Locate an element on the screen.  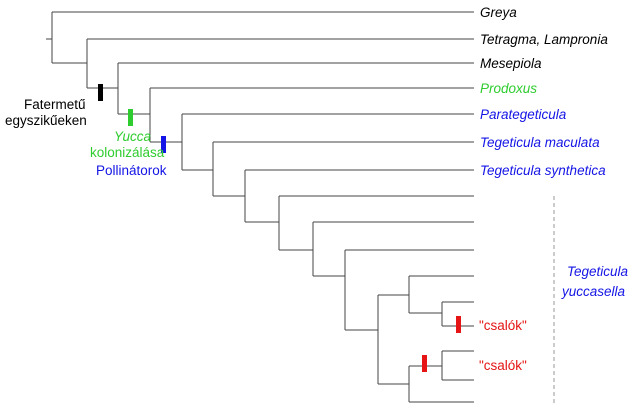
cheater-label-2: "csalók" is located at coordinates (503, 365).